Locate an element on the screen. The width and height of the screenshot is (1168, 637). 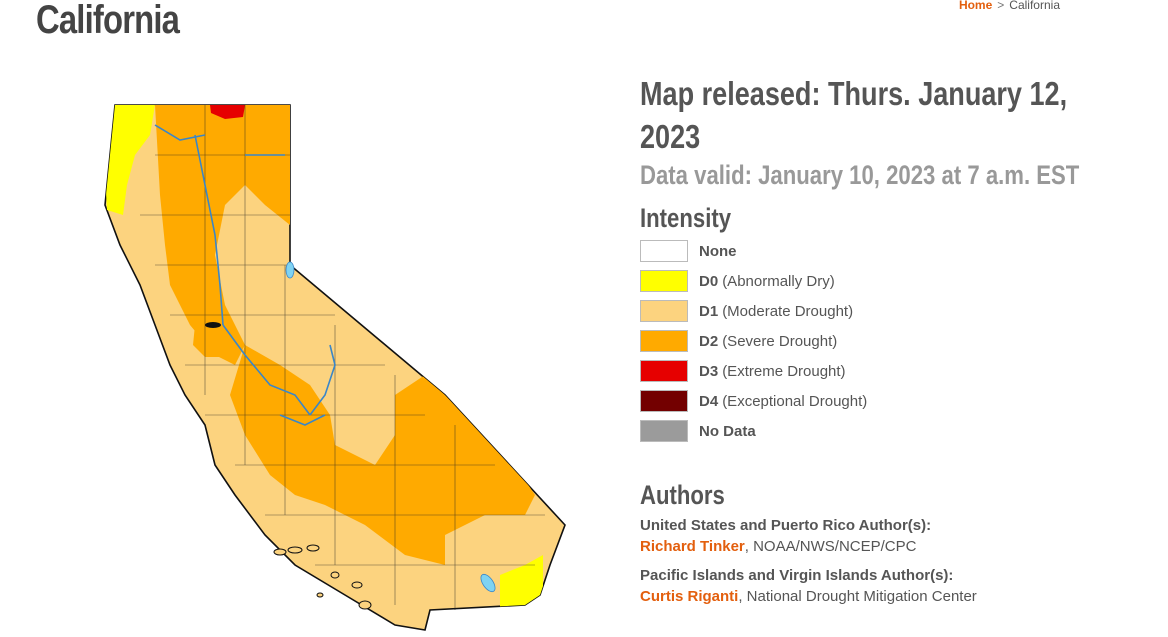
legend-code: D0 is located at coordinates (709, 281).